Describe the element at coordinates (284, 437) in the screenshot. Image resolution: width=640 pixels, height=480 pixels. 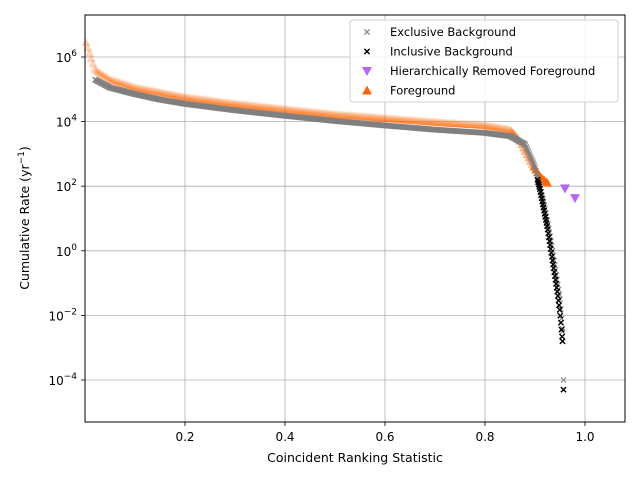
I see `x-tick-label: 0.4` at that location.